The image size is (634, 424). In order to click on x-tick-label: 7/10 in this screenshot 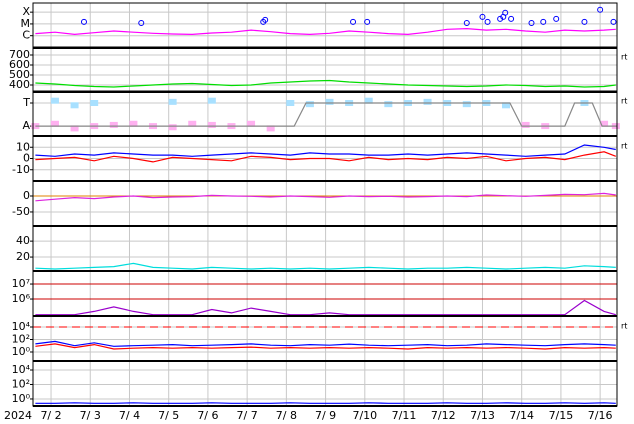, I will do `click(364, 415)`.